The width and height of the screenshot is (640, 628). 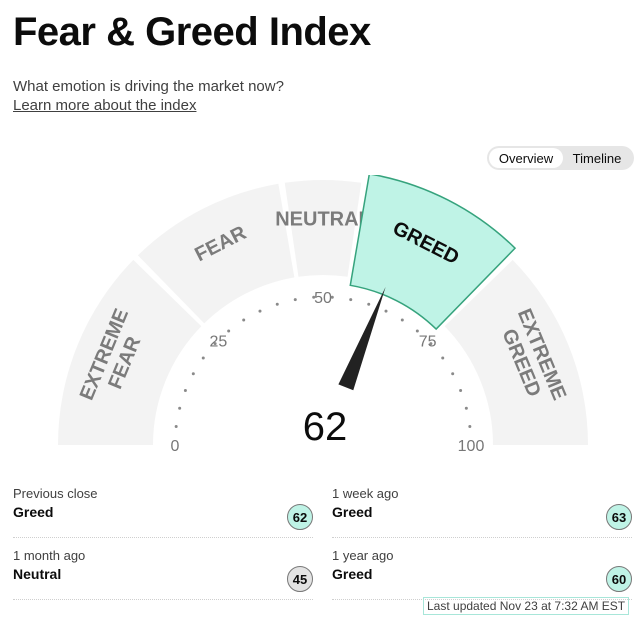 I want to click on tab-timeline: Timeline, so click(x=597, y=158).